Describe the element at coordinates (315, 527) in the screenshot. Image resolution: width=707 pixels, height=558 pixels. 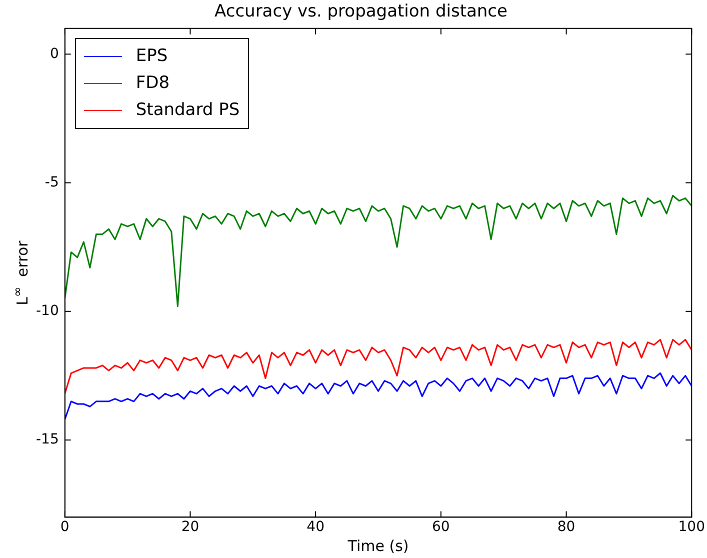
I see `x-tick-label: 40` at that location.